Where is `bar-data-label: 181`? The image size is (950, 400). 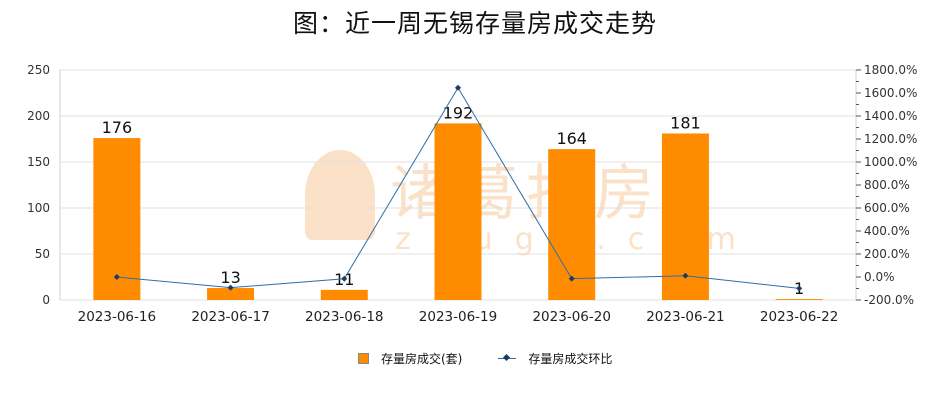
bar-data-label: 181 is located at coordinates (685, 122).